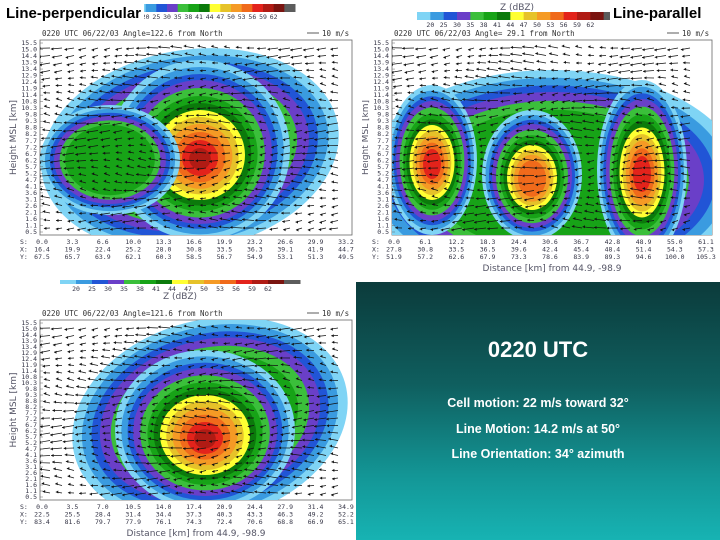 Image resolution: width=720 pixels, height=540 pixels. Describe the element at coordinates (519, 257) in the screenshot. I see `row-value: 73.3` at that location.